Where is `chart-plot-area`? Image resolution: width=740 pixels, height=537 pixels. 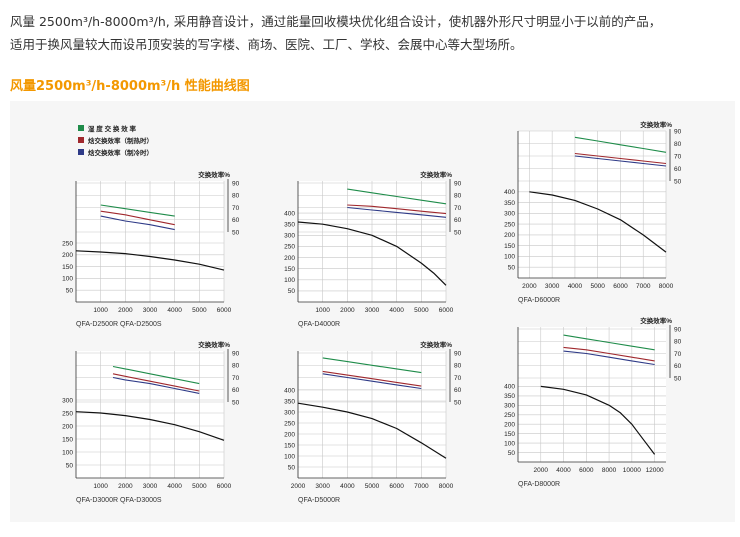 chart-plot-area is located at coordinates (592, 204).